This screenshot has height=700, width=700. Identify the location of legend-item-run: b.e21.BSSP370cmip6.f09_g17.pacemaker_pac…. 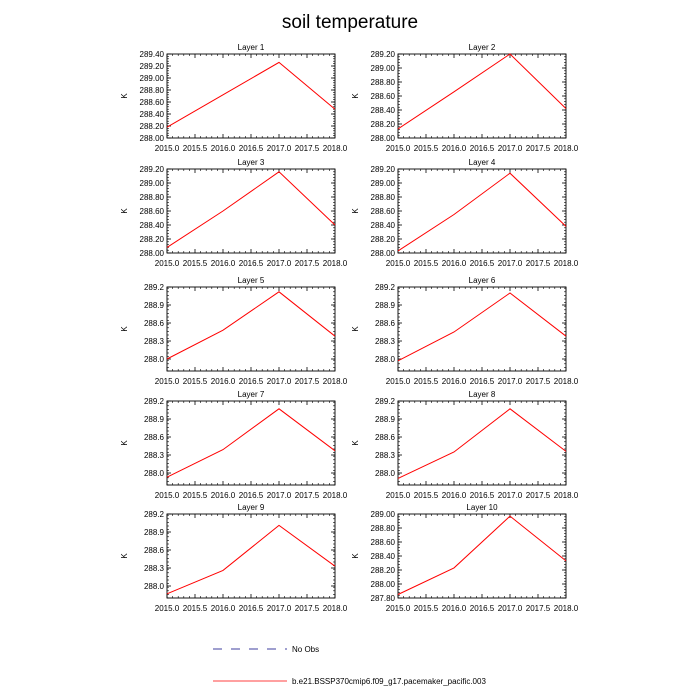
(349, 681).